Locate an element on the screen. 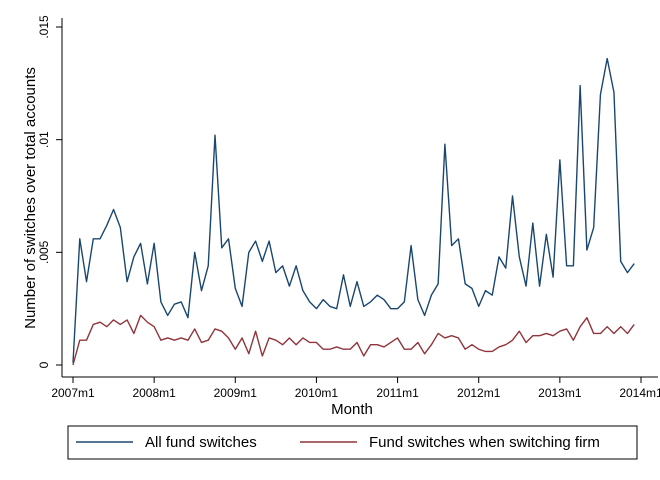 This screenshot has height=480, width=660. y-tick-label: .015 is located at coordinates (44, 27).